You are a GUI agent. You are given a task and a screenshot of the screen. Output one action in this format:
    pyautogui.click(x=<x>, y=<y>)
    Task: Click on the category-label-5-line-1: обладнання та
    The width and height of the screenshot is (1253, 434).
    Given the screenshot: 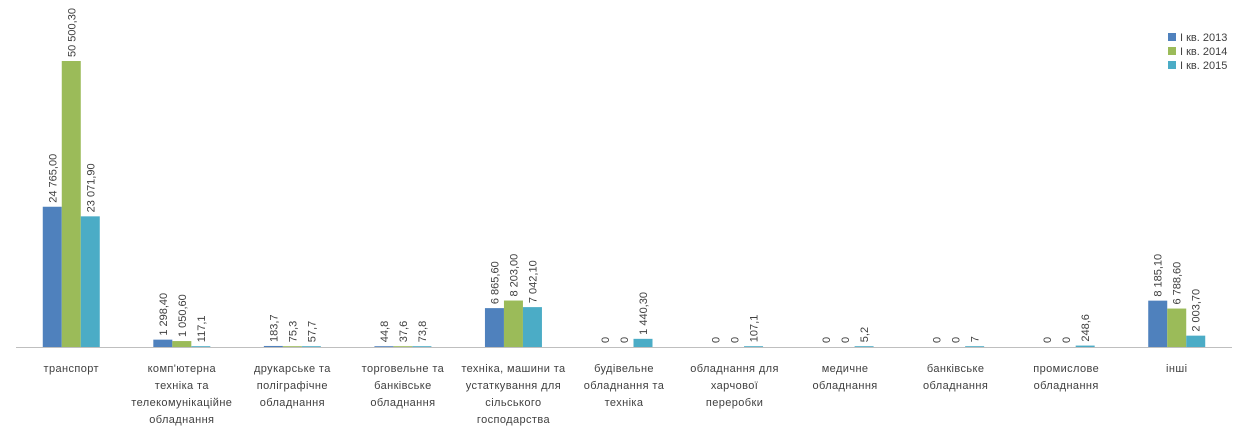 What is the action you would take?
    pyautogui.click(x=624, y=386)
    